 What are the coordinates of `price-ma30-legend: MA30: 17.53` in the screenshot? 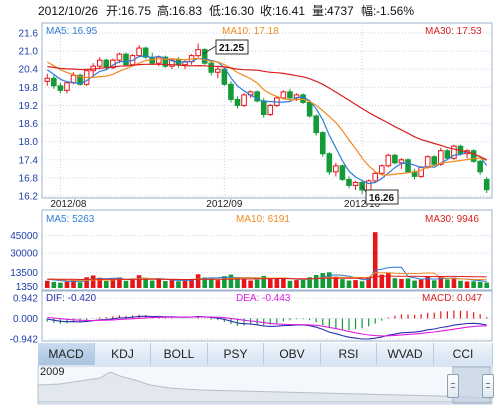 It's located at (453, 31).